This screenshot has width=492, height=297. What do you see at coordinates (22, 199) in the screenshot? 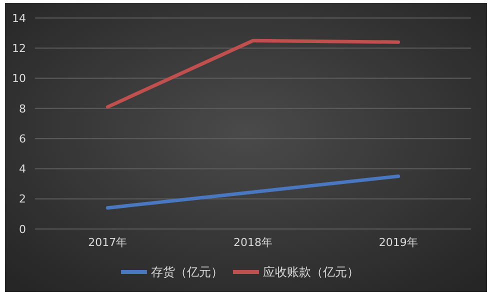
I see `y-tick-label: 2` at bounding box center [22, 199].